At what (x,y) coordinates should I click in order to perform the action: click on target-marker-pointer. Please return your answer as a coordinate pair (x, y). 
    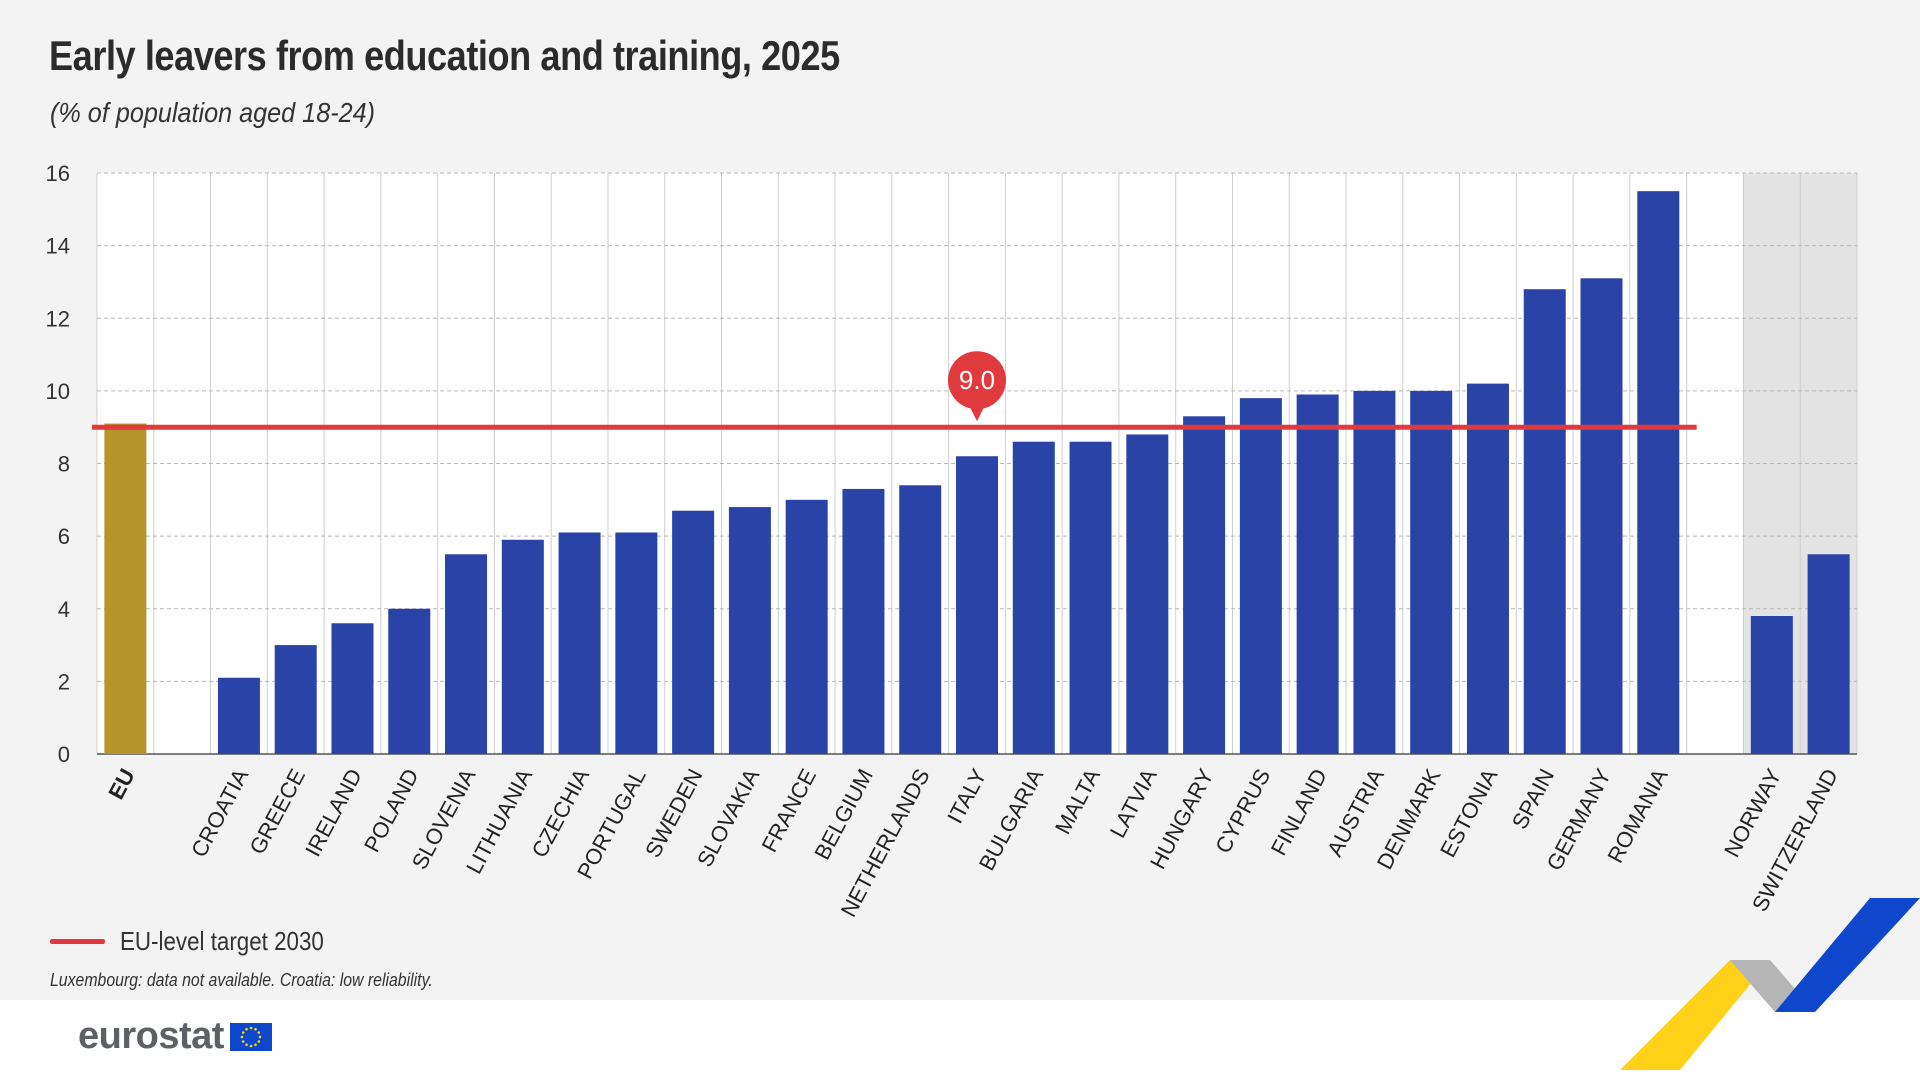
    Looking at the image, I should click on (977, 412).